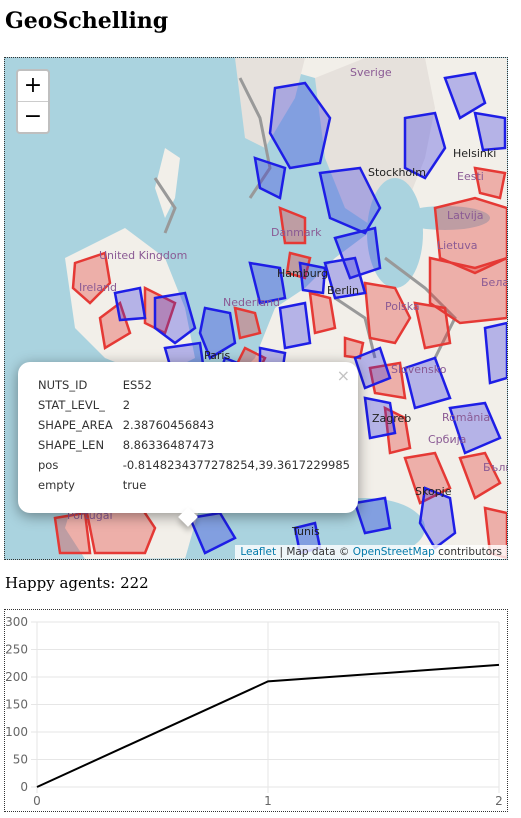  I want to click on property-value: 2, so click(126, 405).